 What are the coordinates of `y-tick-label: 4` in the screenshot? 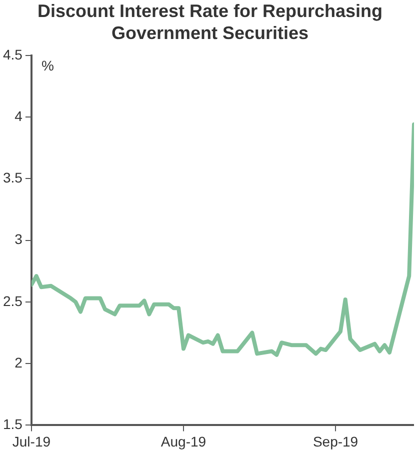 It's located at (18, 116).